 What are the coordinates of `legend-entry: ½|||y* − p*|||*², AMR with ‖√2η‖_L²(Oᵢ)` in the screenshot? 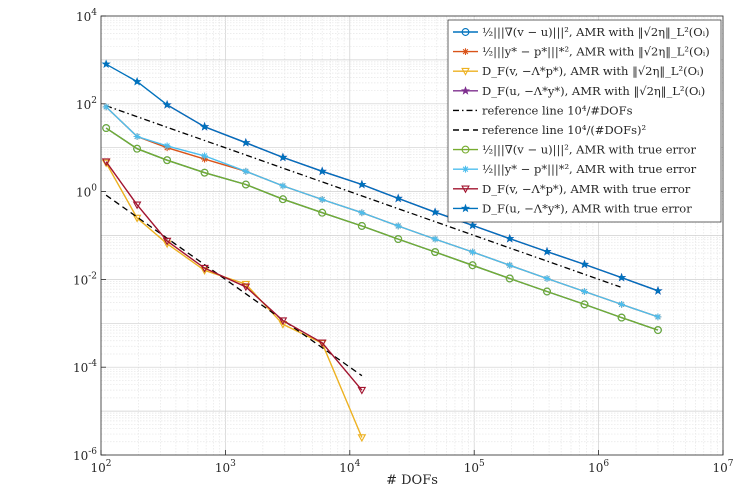 It's located at (581, 52).